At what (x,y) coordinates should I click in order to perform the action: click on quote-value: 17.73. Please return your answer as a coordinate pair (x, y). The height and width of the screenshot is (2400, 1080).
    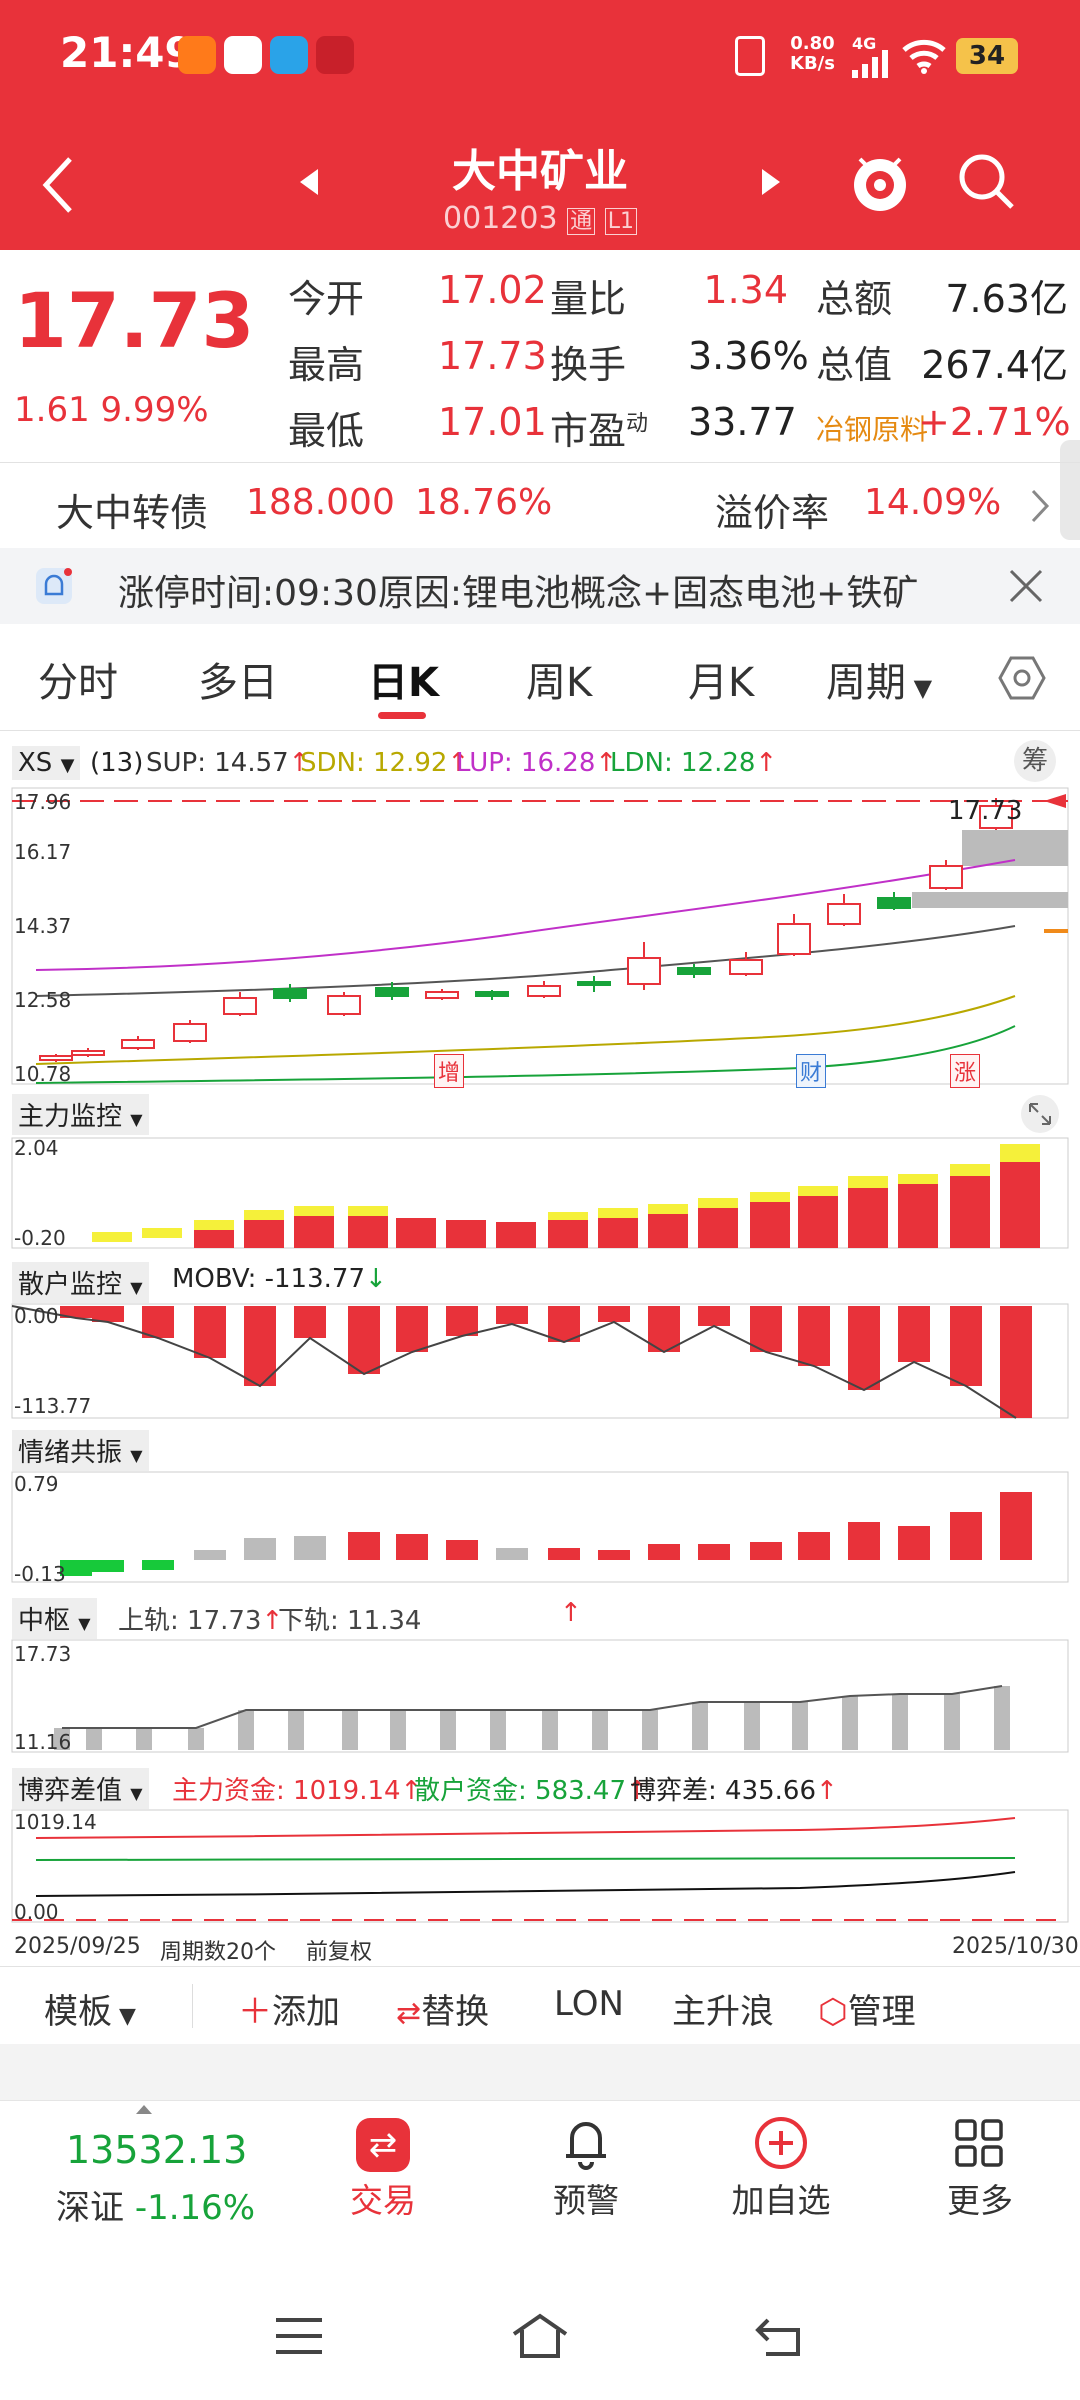
    Looking at the image, I should click on (492, 356).